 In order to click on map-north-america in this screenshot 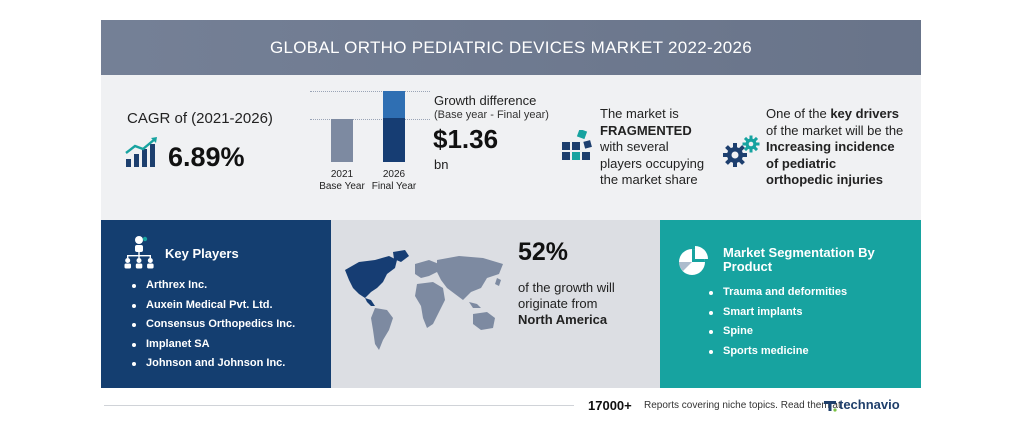, I will do `click(371, 277)`.